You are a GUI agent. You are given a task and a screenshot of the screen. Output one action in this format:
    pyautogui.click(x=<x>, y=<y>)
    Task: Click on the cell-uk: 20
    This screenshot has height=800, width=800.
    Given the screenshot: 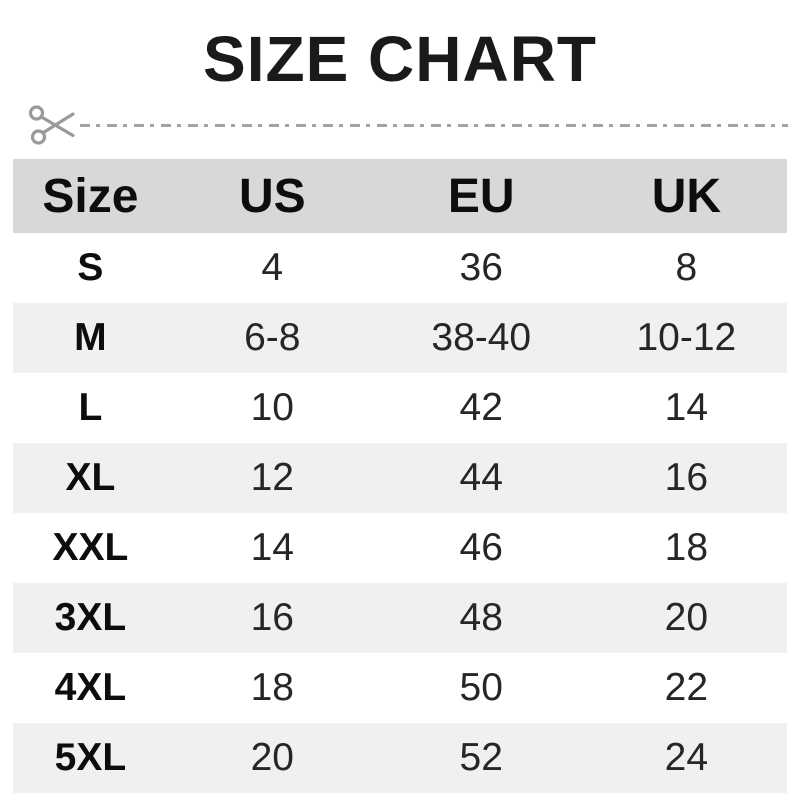 What is the action you would take?
    pyautogui.click(x=686, y=617)
    